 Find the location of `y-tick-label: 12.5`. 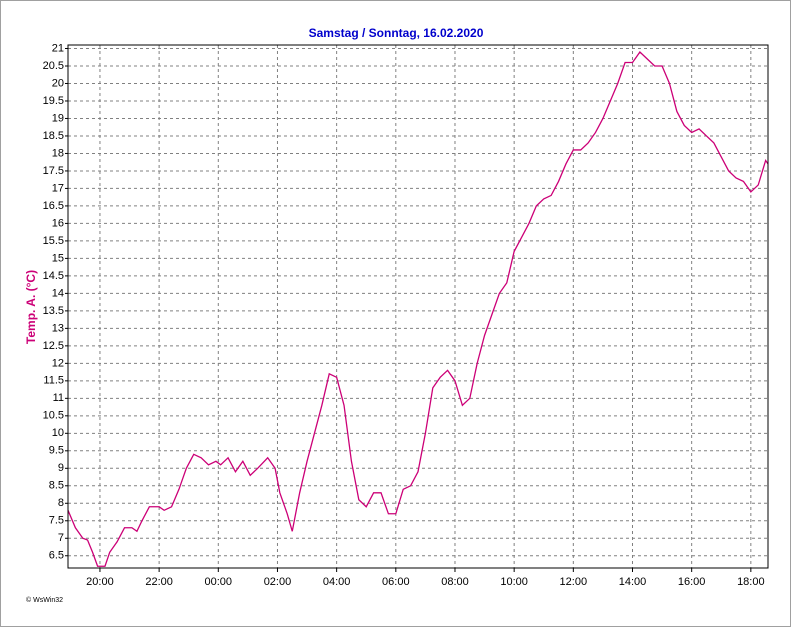

y-tick-label: 12.5 is located at coordinates (53, 346).